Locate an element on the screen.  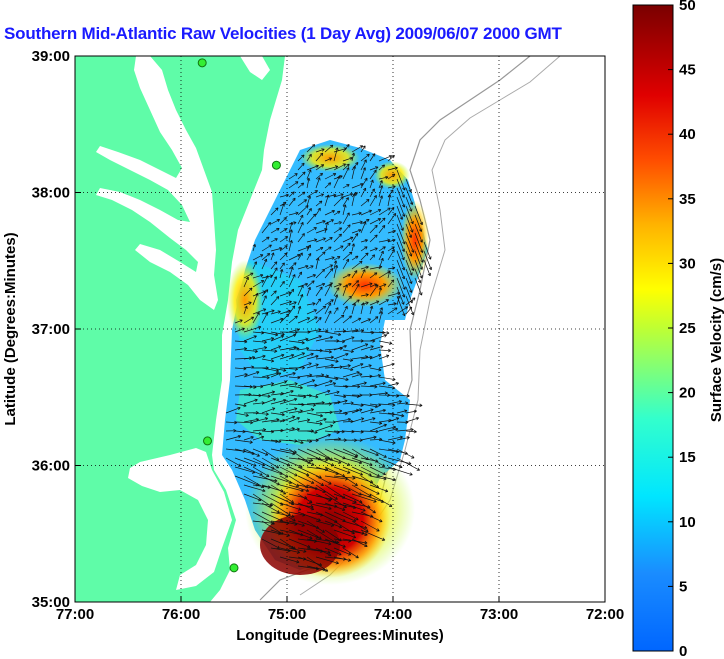
colorbar-tick-label: 10 is located at coordinates (687, 522).